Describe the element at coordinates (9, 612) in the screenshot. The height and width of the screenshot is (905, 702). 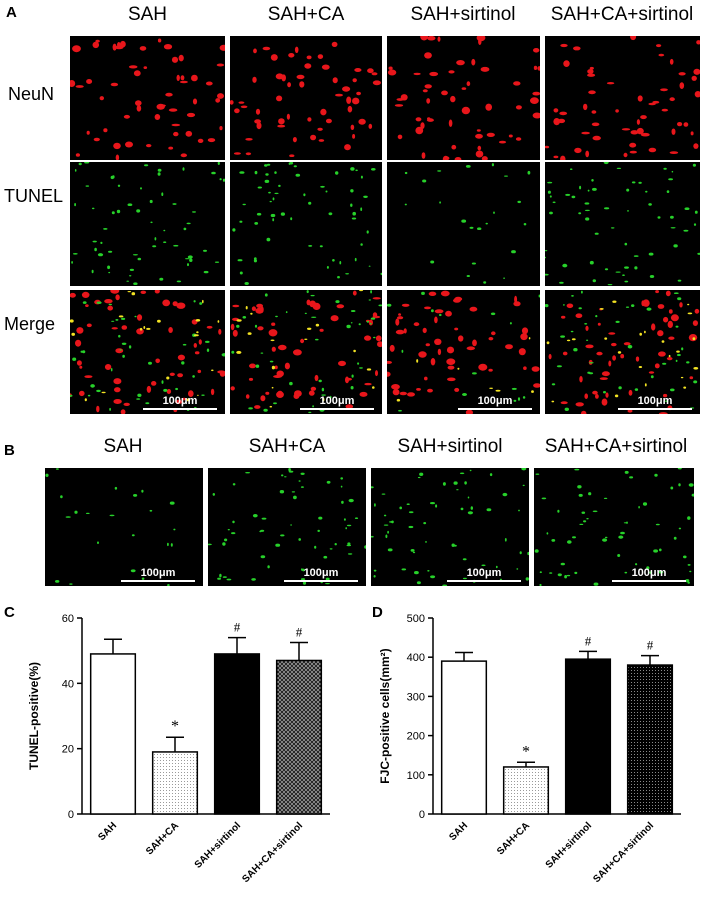
I see `panel-c-letter: C` at that location.